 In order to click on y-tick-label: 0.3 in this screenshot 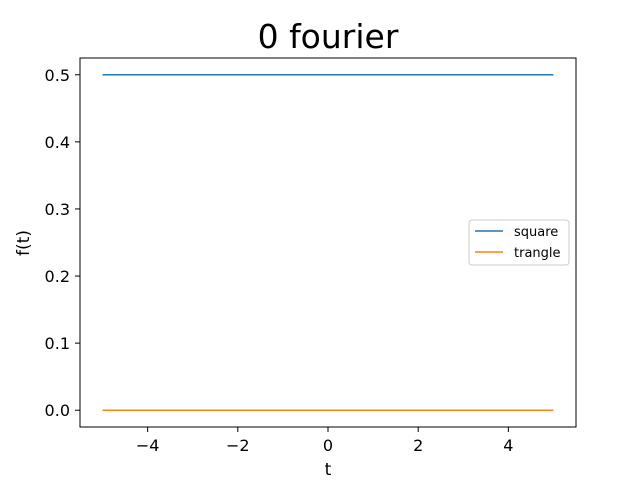, I will do `click(57, 209)`.